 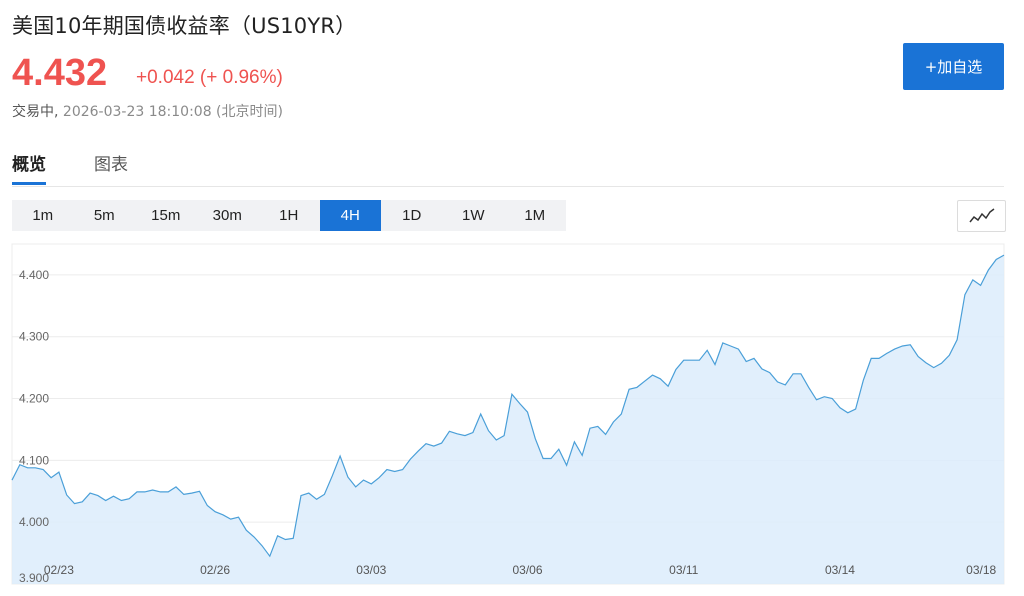 What do you see at coordinates (34, 426) in the screenshot?
I see `y-axis-ticks: 3.900 4.000 4.100 4.200 4.300 4.400` at bounding box center [34, 426].